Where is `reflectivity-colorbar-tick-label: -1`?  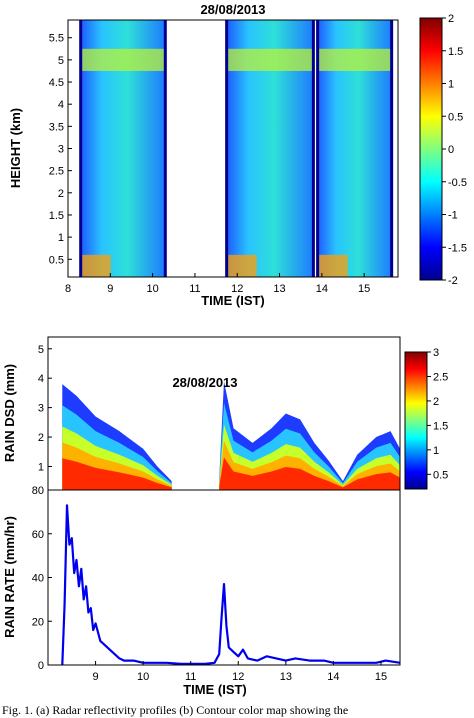 reflectivity-colorbar-tick-label: -1 is located at coordinates (453, 216).